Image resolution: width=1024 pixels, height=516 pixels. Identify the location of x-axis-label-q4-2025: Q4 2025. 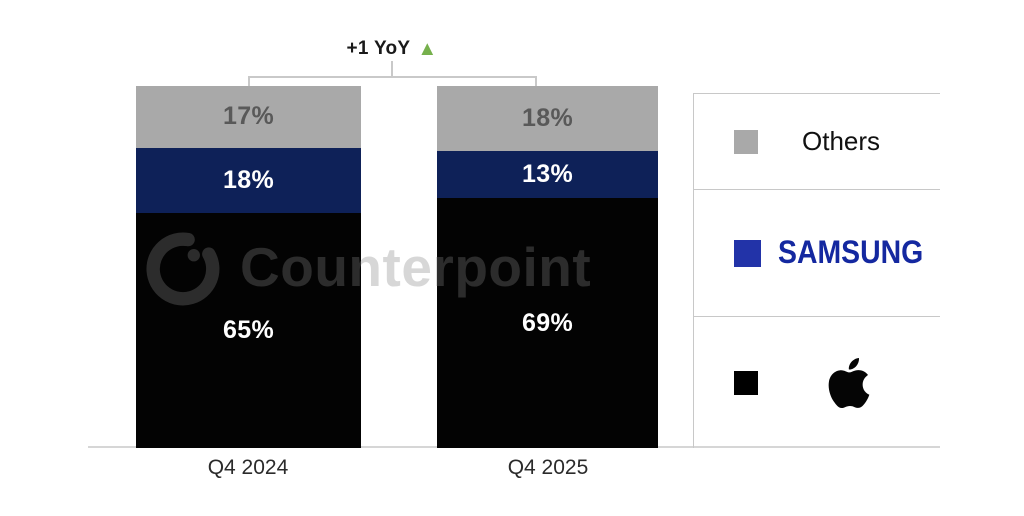
(548, 467).